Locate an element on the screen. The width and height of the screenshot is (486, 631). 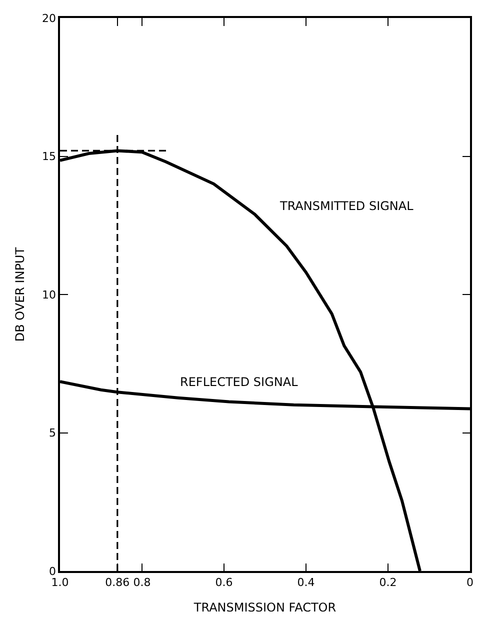
x-tick-label: 0.6 is located at coordinates (224, 582).